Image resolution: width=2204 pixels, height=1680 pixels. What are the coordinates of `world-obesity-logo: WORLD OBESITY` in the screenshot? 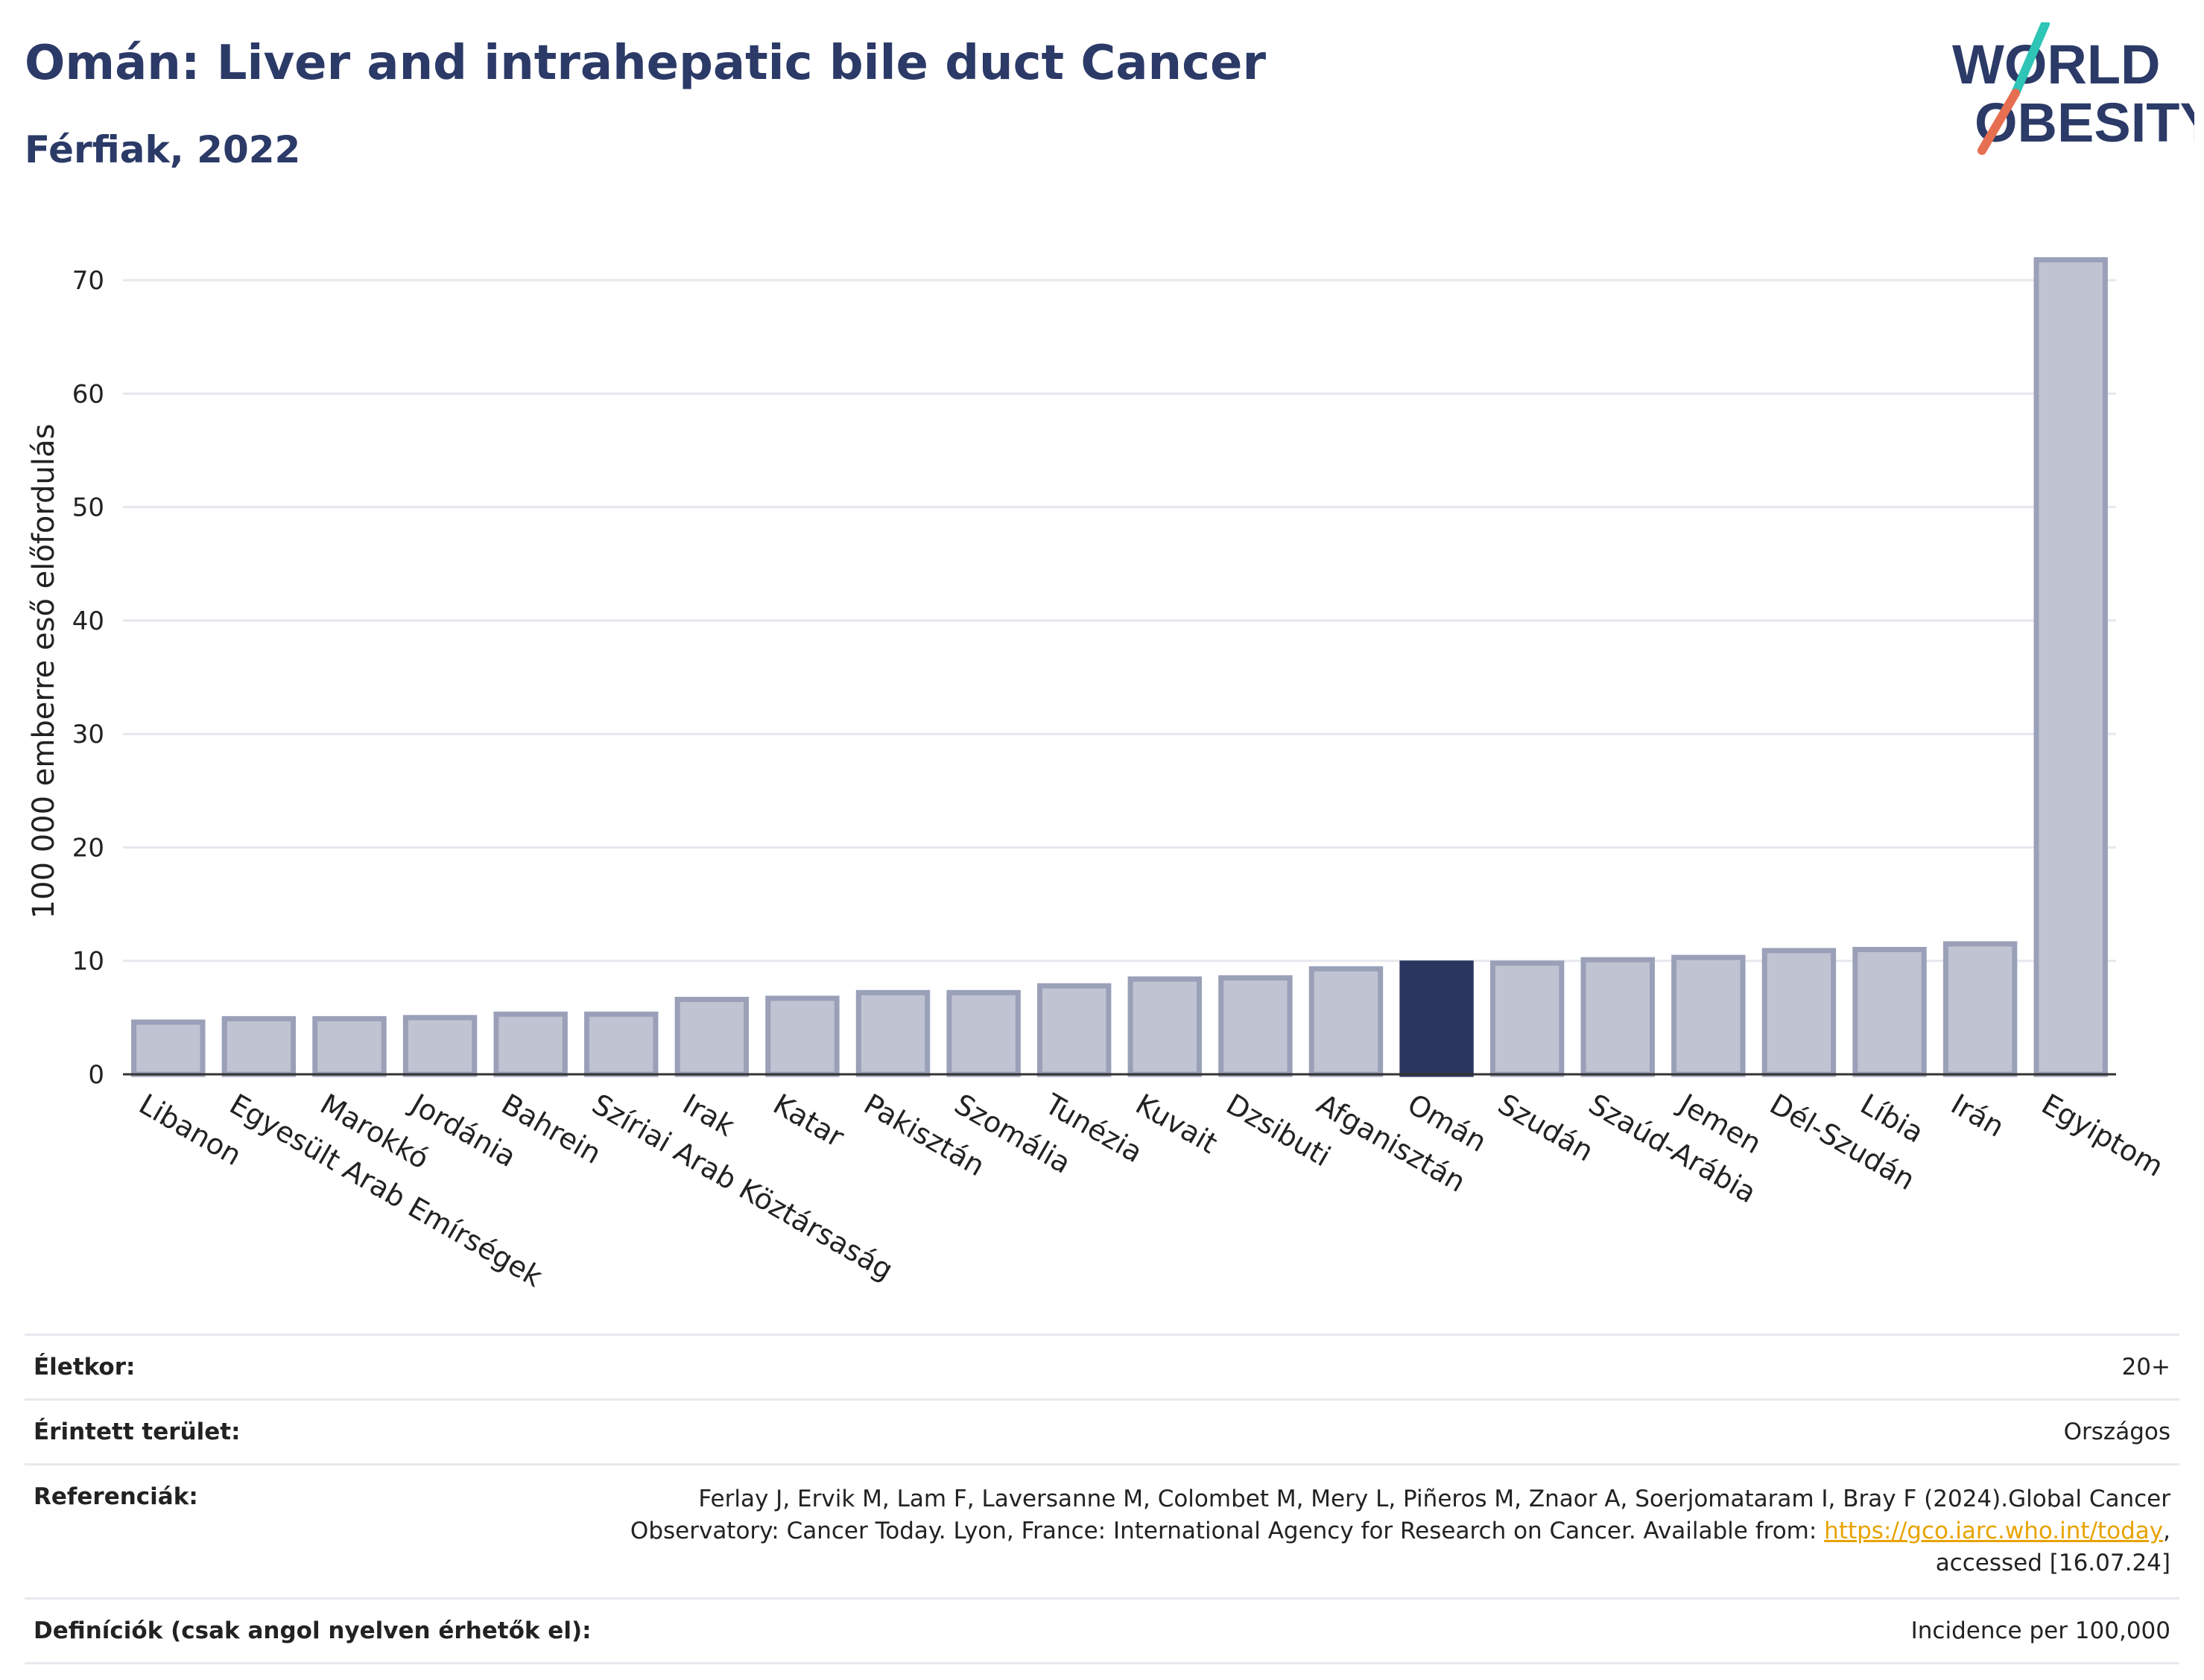 It's located at (2073, 88).